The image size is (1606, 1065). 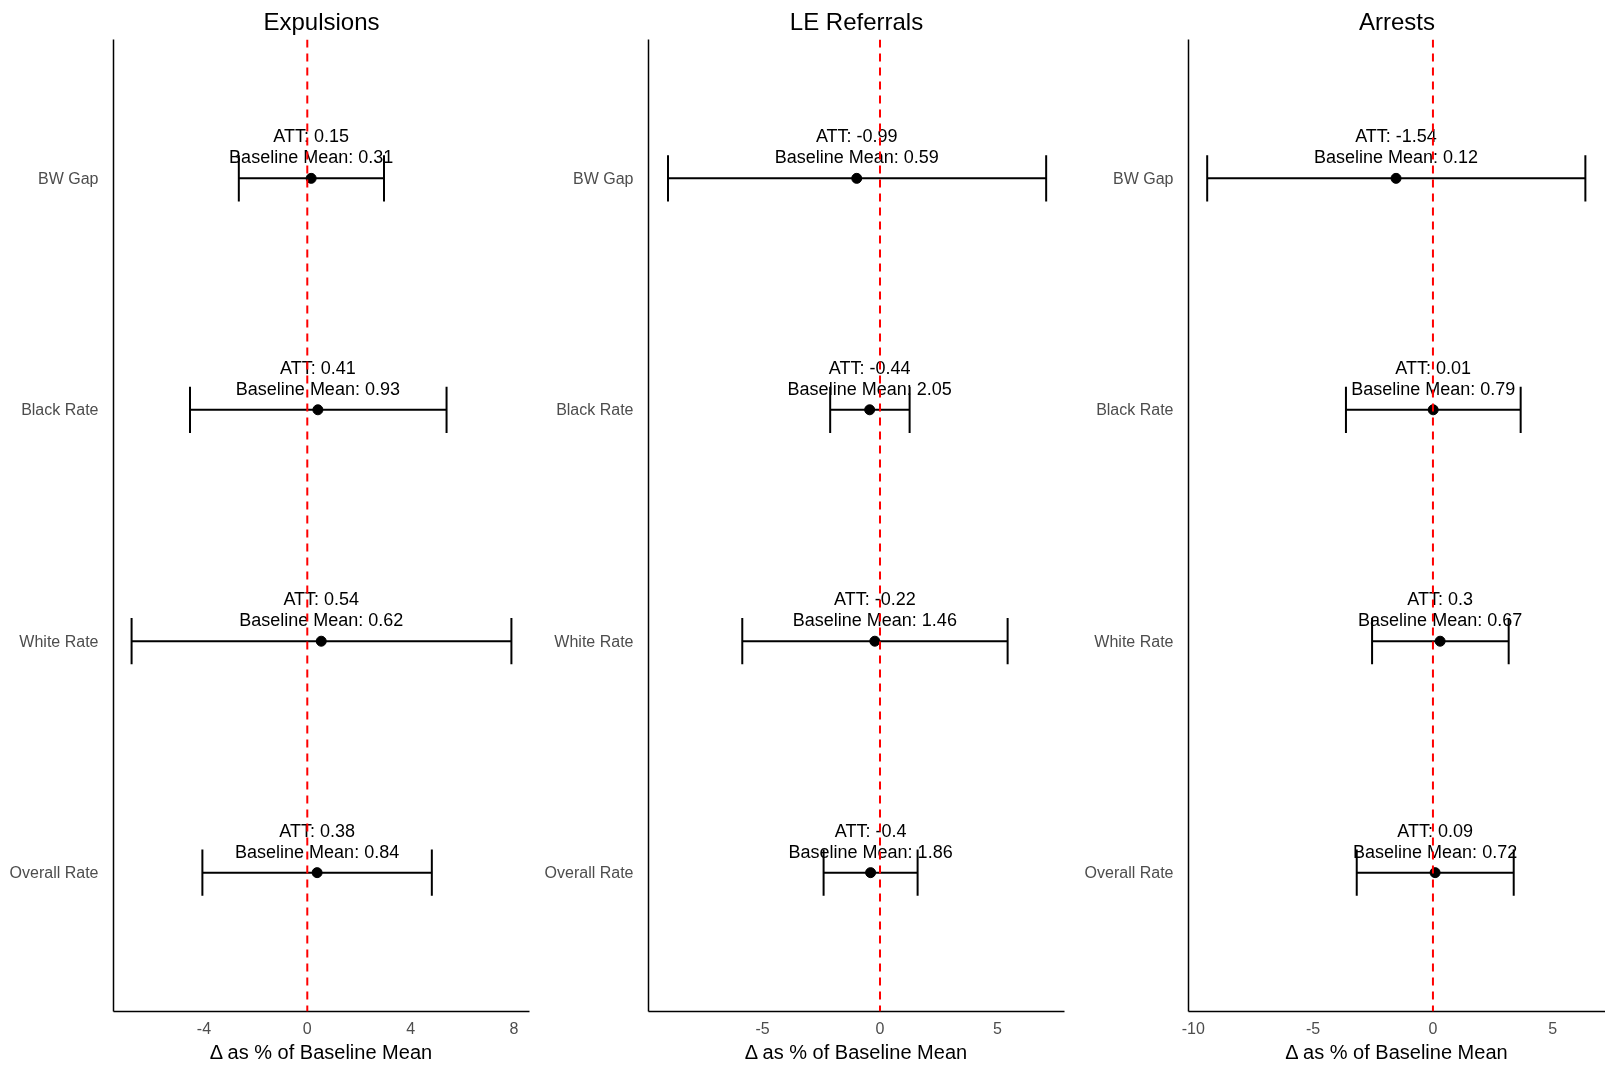 What do you see at coordinates (869, 378) in the screenshot?
I see `annotation: ATT: -0.44 Baseline Mean: 2.05` at bounding box center [869, 378].